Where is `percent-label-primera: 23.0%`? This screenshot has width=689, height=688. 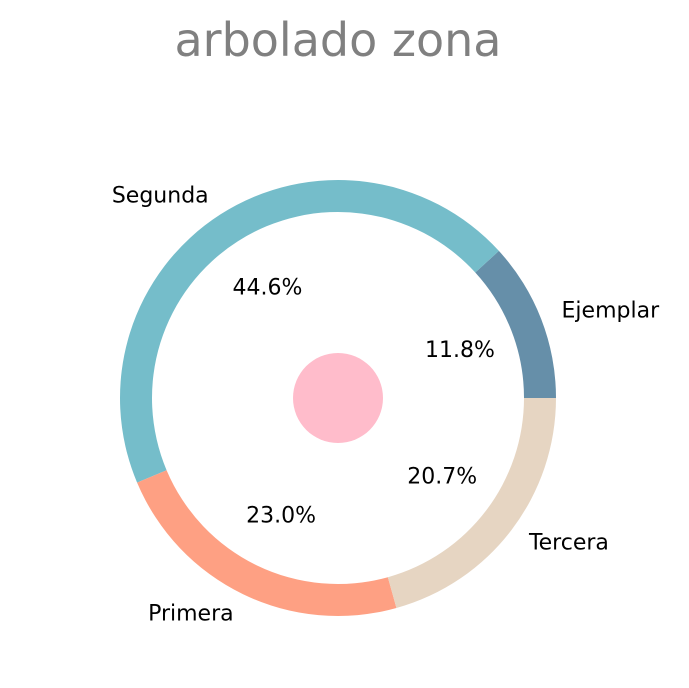 percent-label-primera: 23.0% is located at coordinates (281, 515).